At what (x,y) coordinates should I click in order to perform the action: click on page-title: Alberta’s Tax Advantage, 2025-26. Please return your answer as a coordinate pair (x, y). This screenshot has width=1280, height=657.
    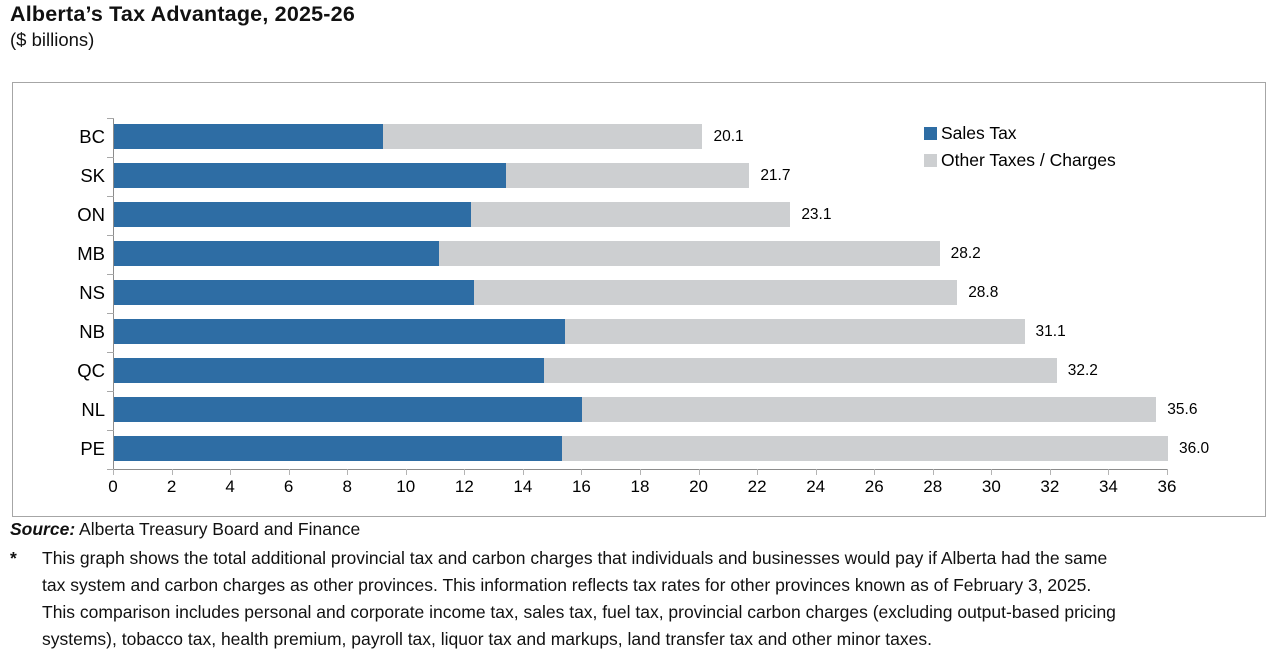
    Looking at the image, I should click on (182, 14).